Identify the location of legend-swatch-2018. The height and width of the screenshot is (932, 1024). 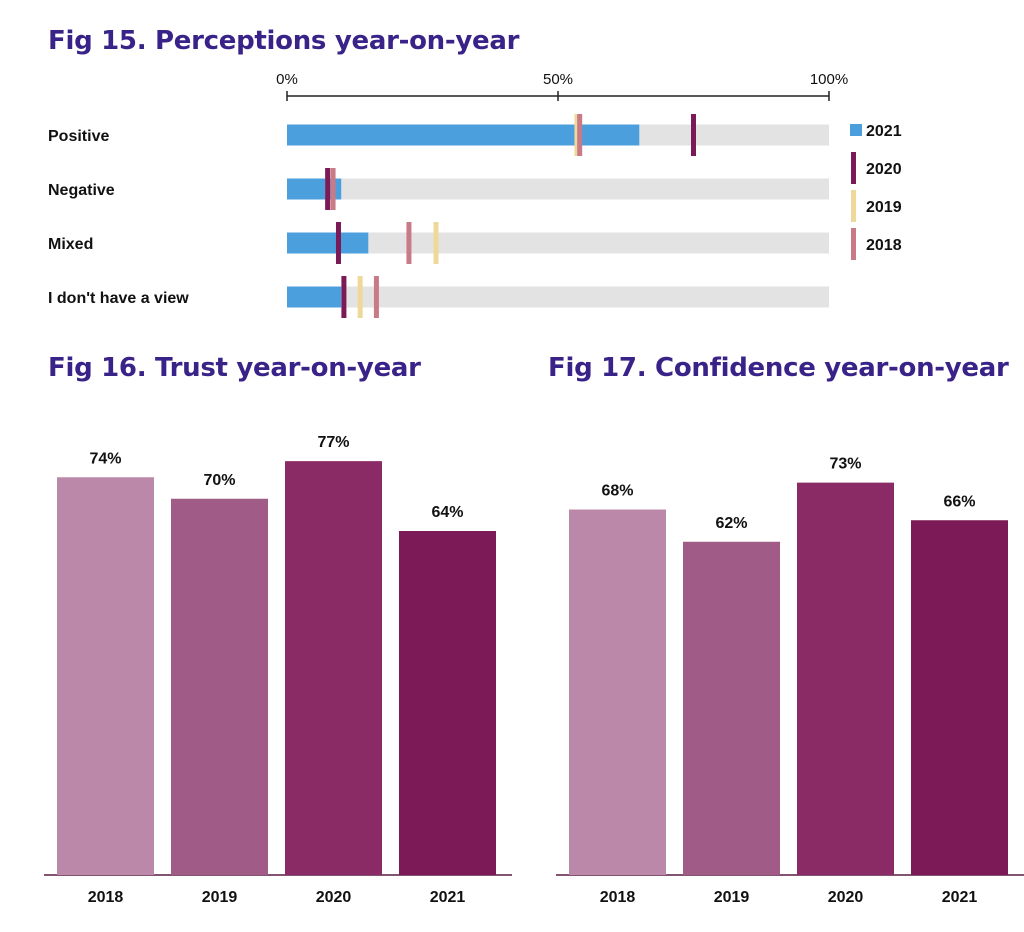
(853, 244).